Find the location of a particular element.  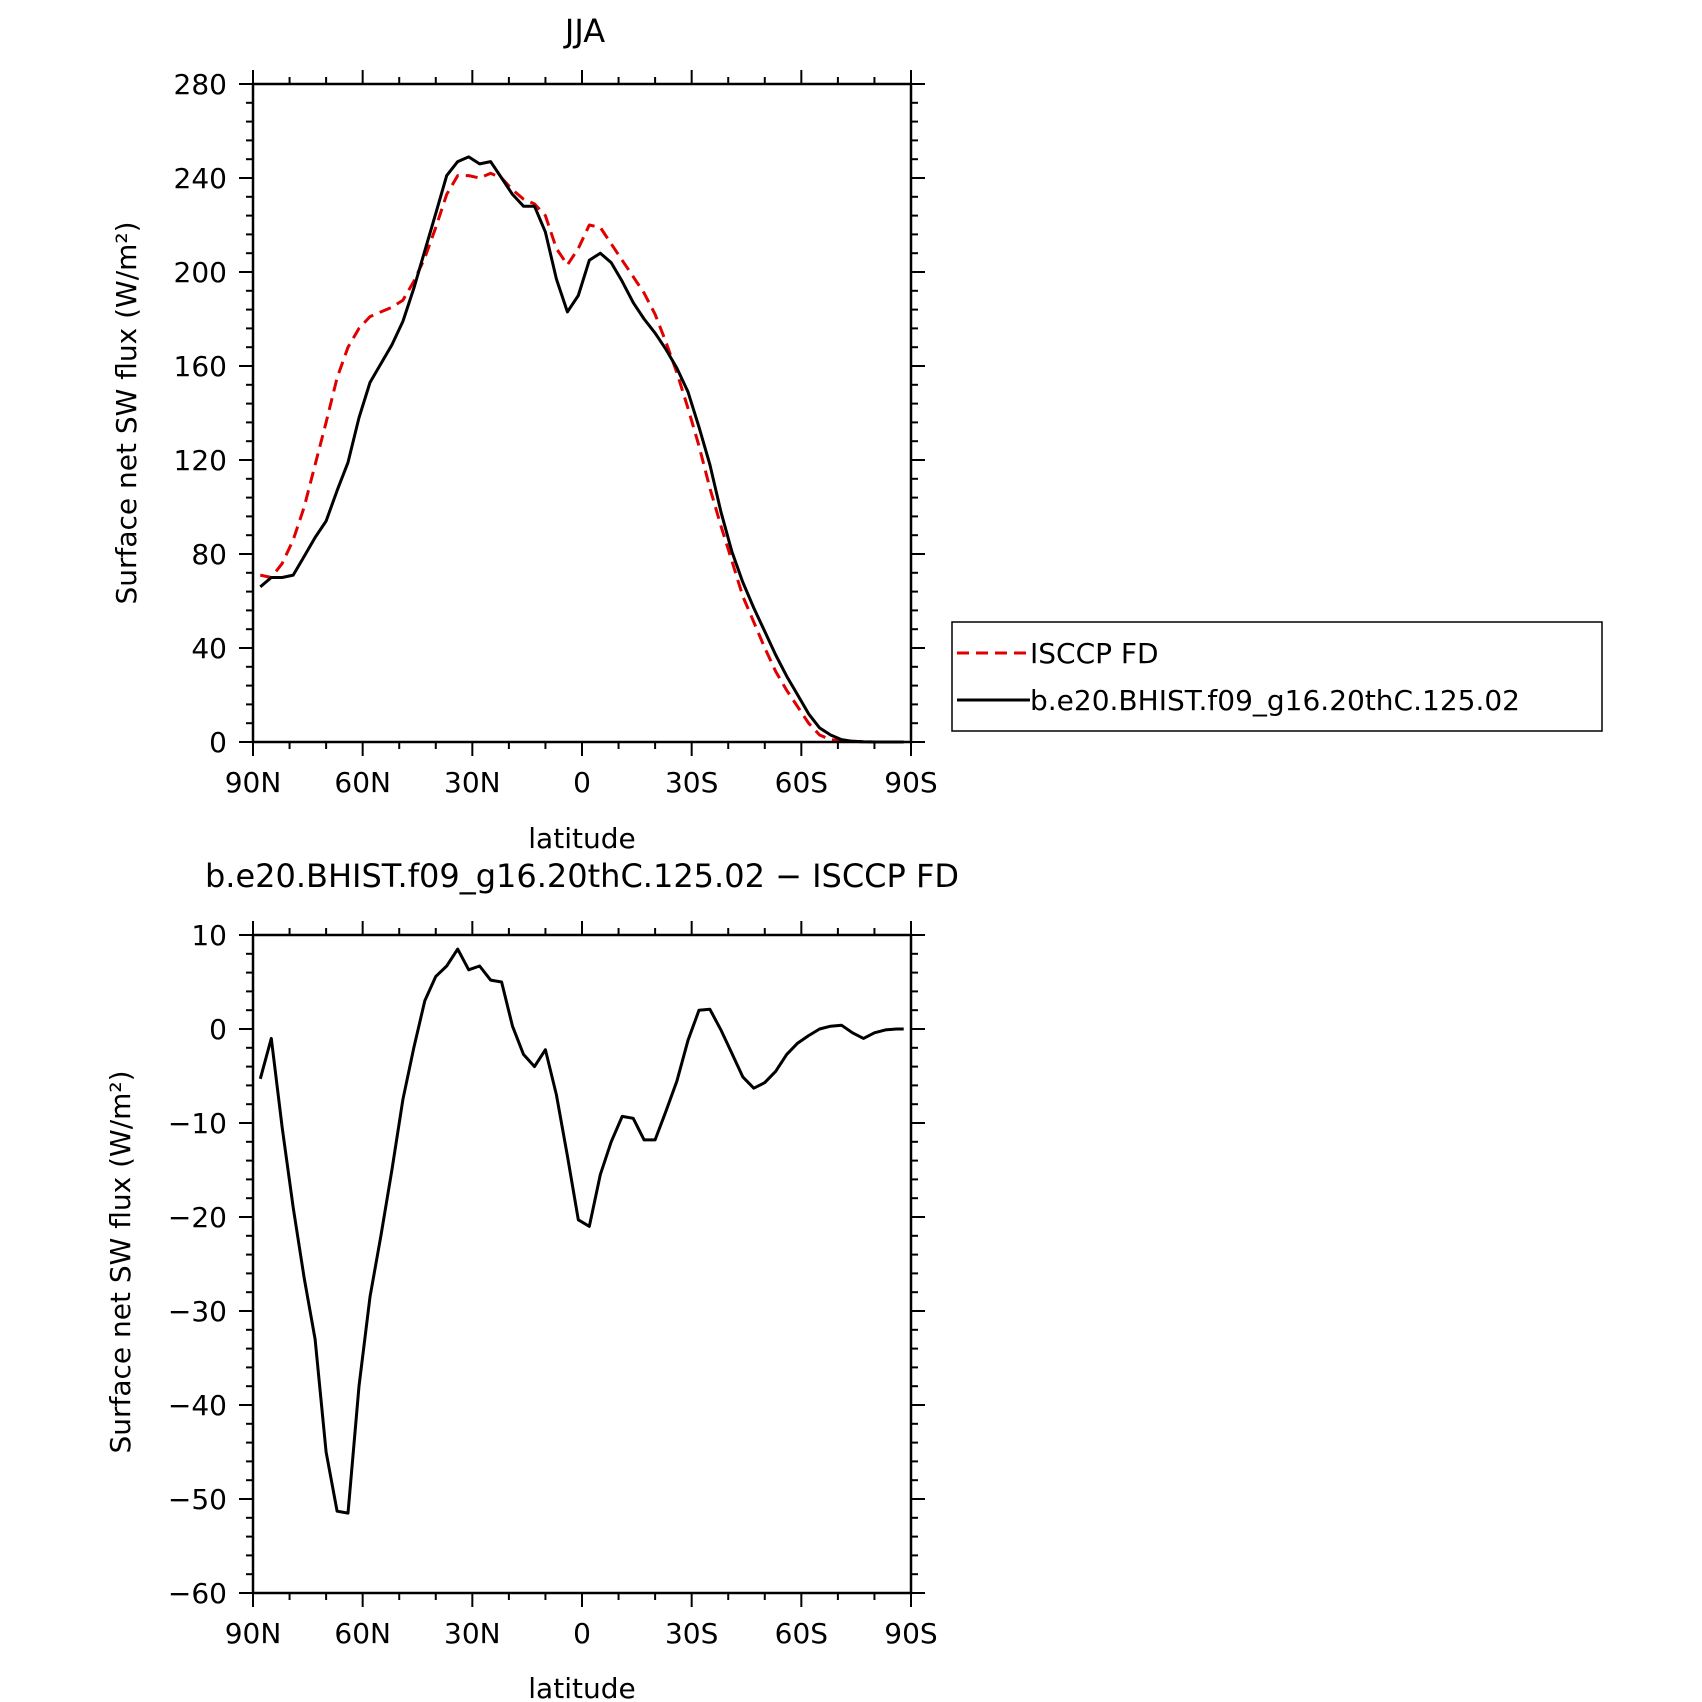

bottom-panel-series is located at coordinates (581, 1231).